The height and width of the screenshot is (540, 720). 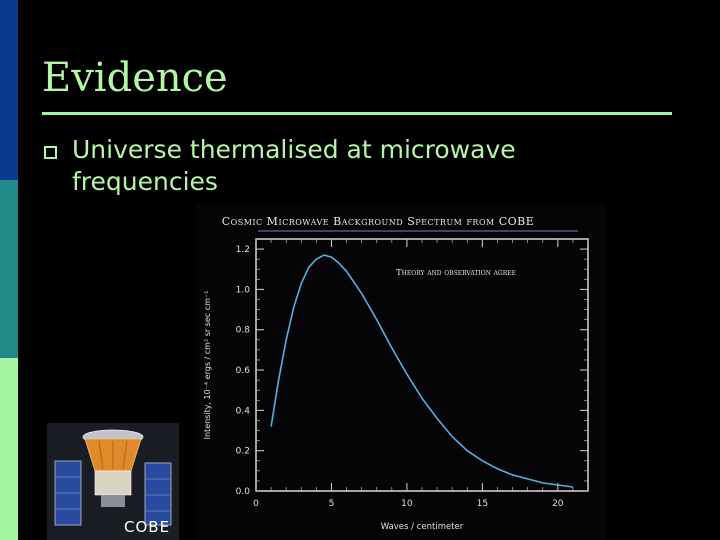 What do you see at coordinates (207, 365) in the screenshot?
I see `y-axis-label: Intensity, 10⁻⁴ ergs / cm² sr sec cm⁻¹` at bounding box center [207, 365].